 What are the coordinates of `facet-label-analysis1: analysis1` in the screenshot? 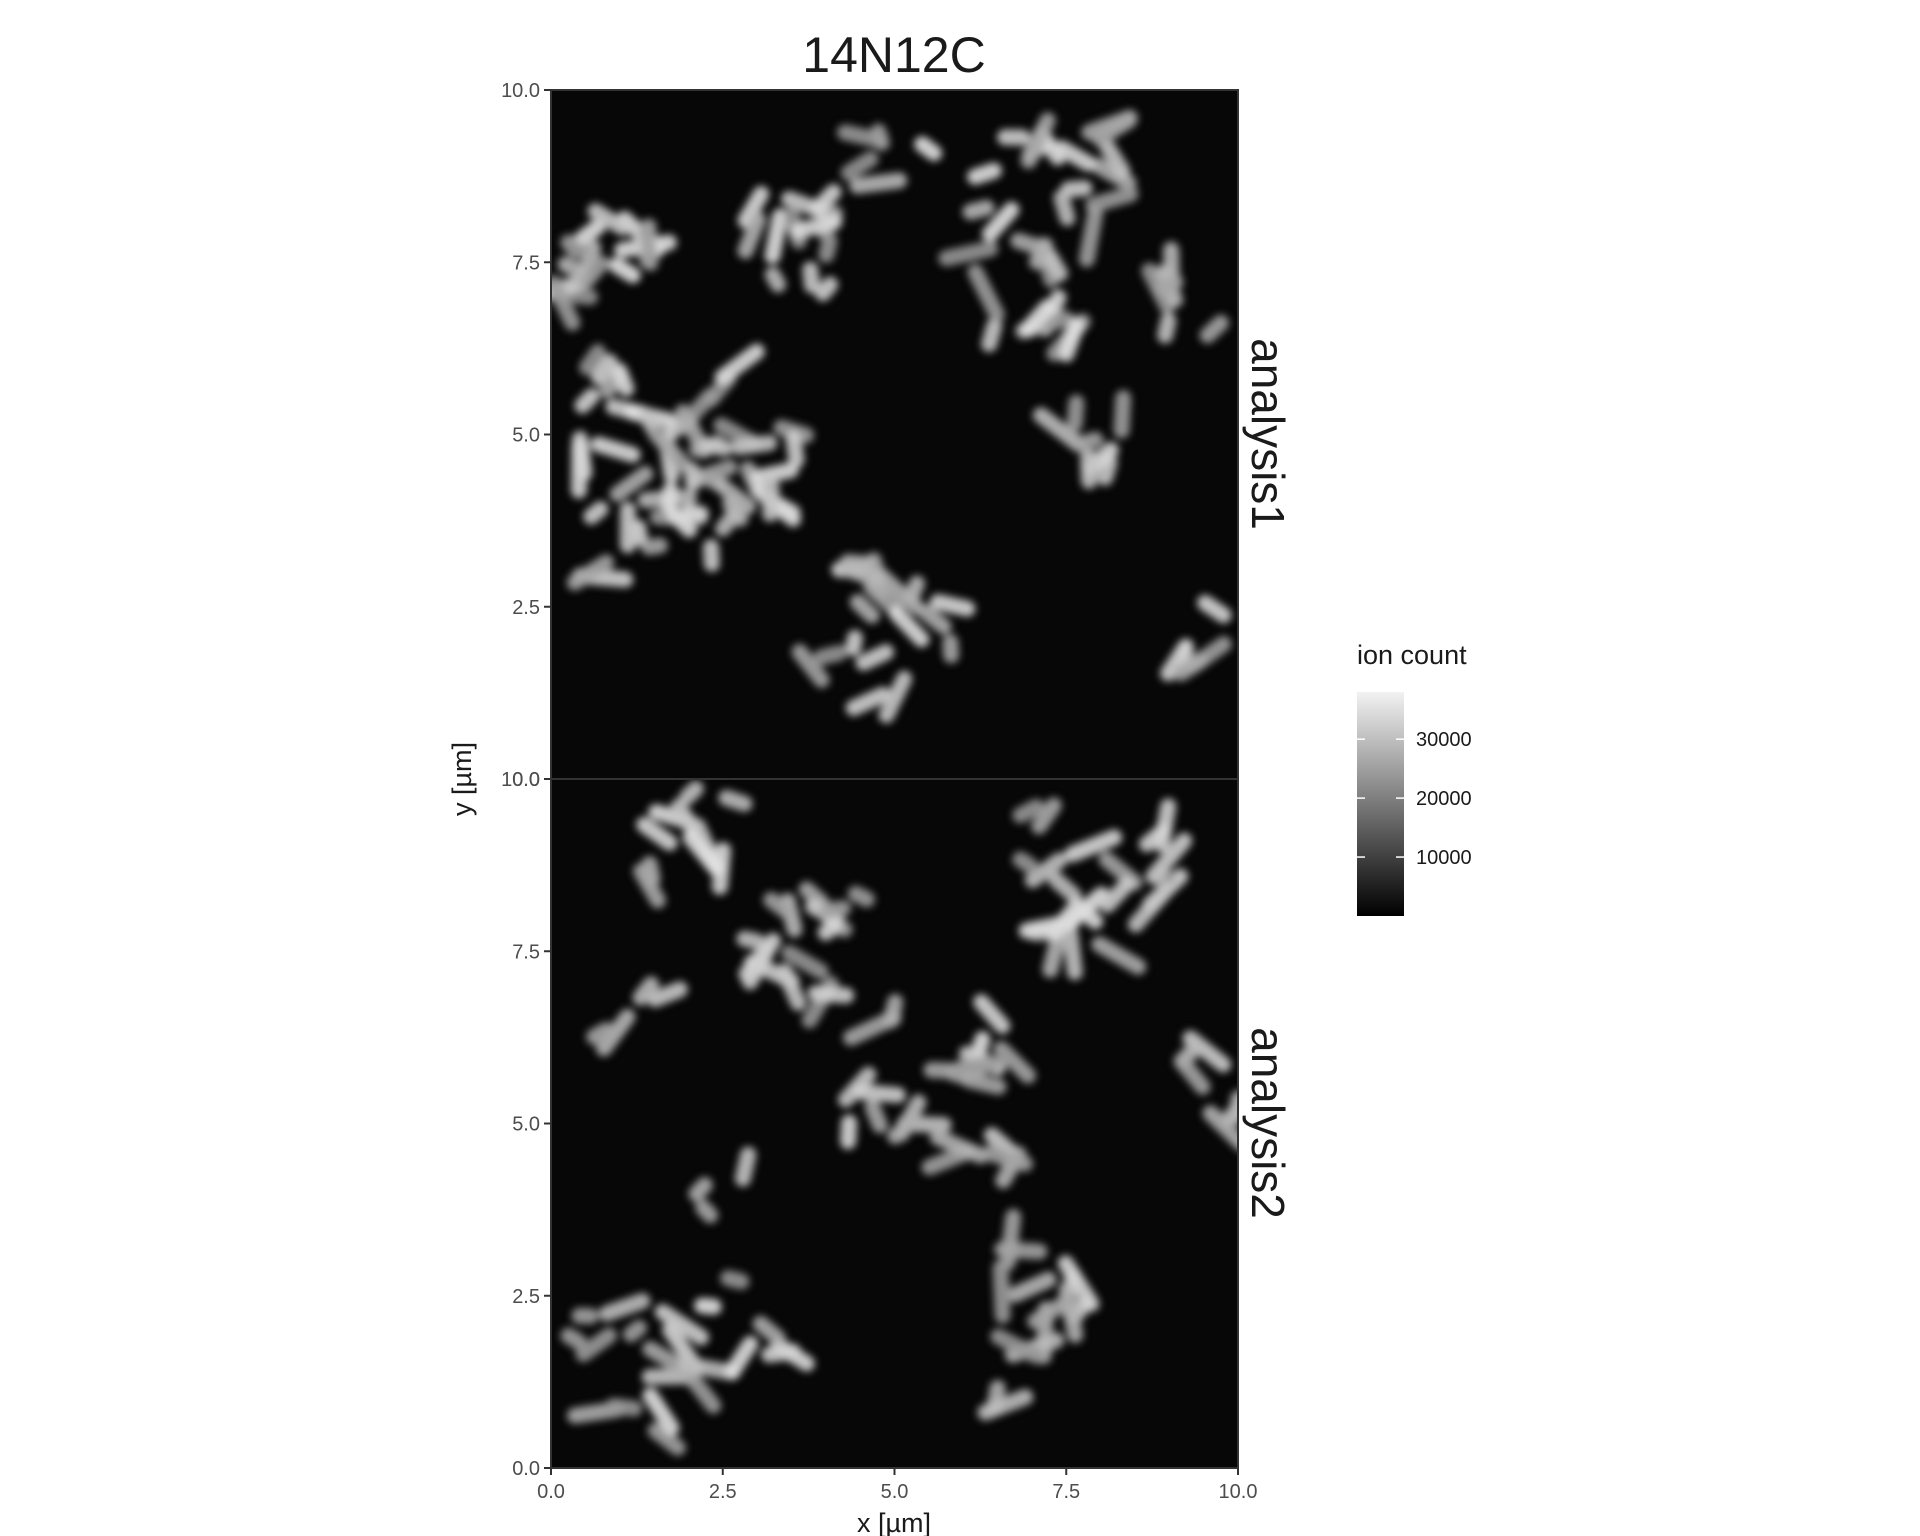 It's located at (1268, 434).